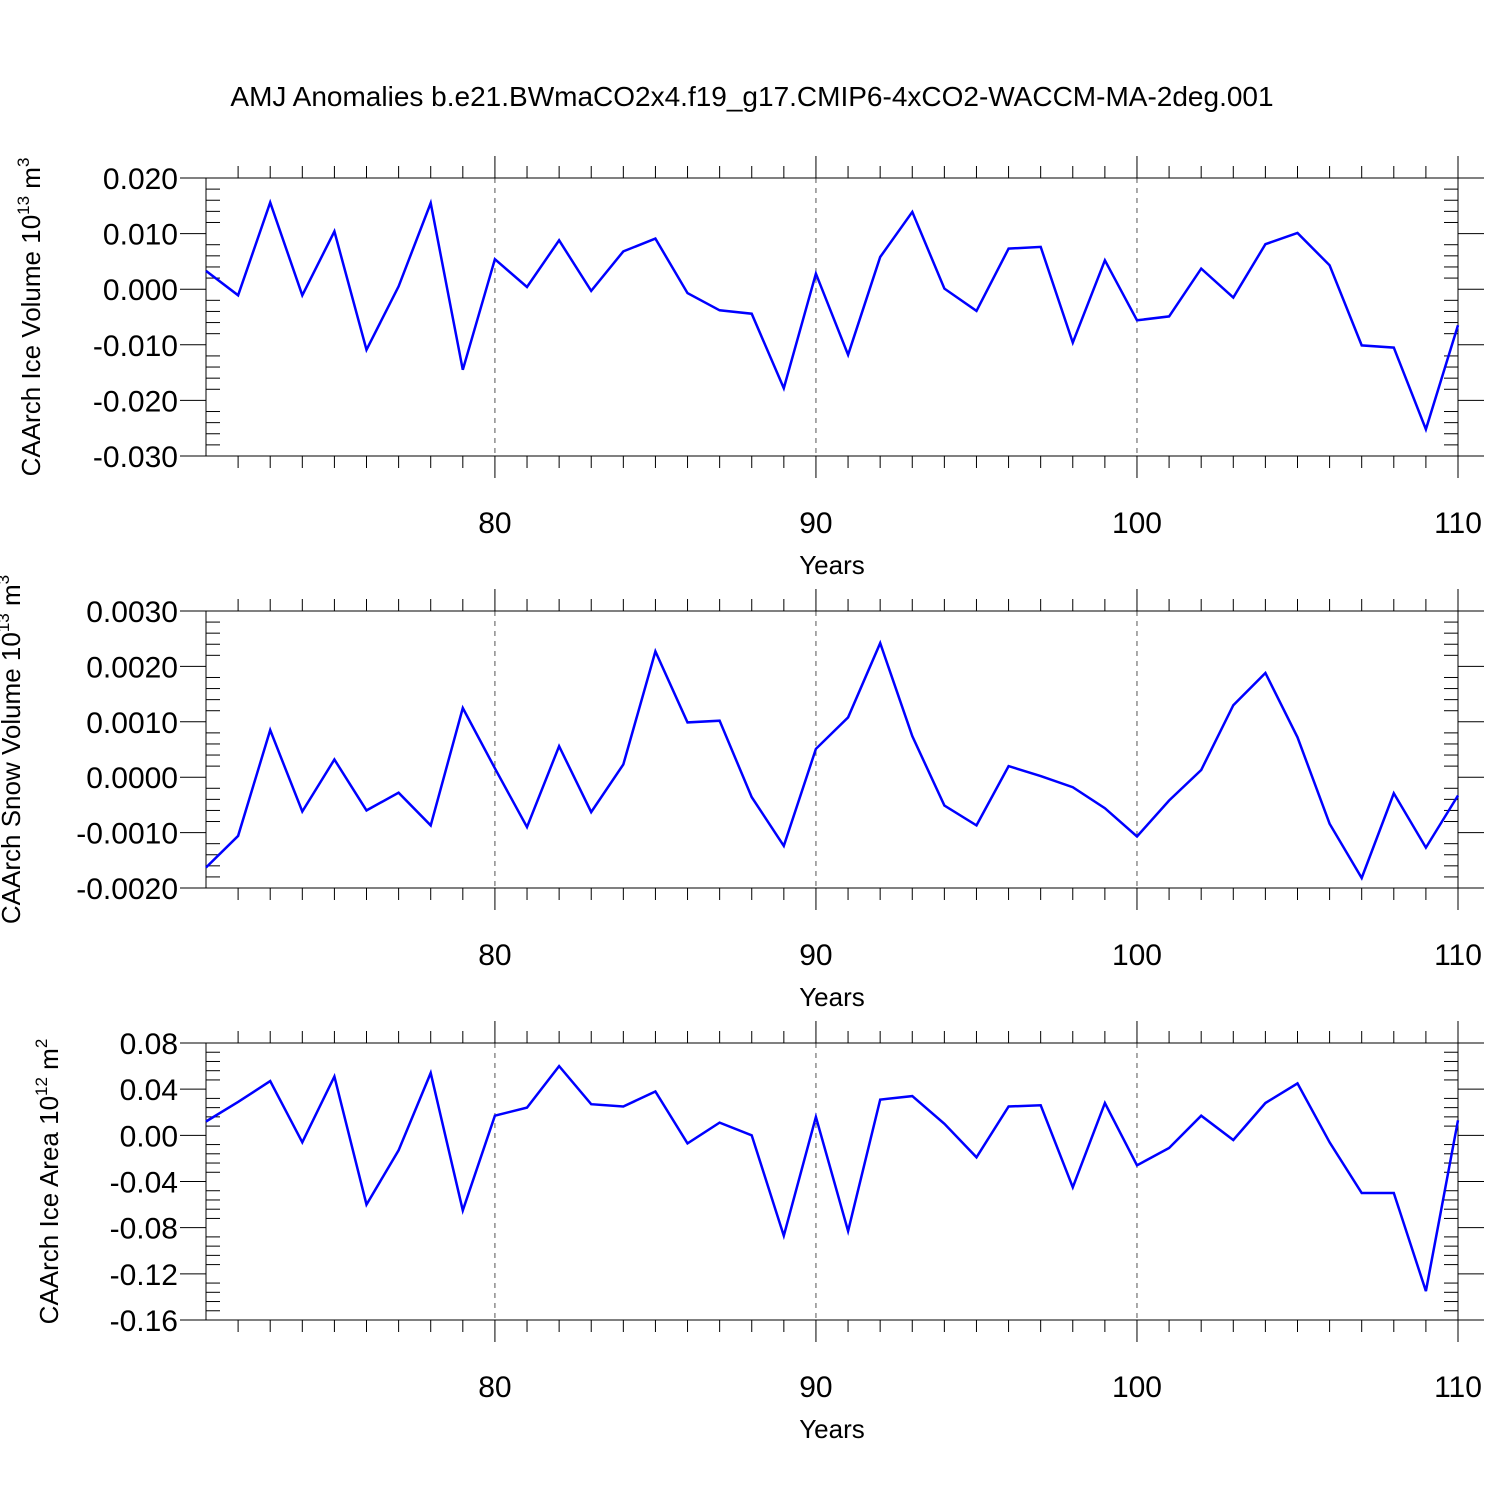  I want to click on y-tick-label: 0.0000, so click(132, 778).